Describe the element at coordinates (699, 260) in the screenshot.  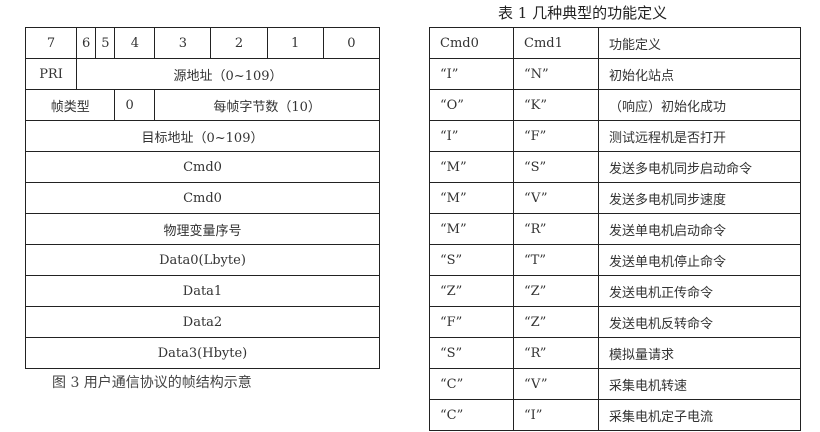
I see `table-cell: 发送单电机停止命令` at that location.